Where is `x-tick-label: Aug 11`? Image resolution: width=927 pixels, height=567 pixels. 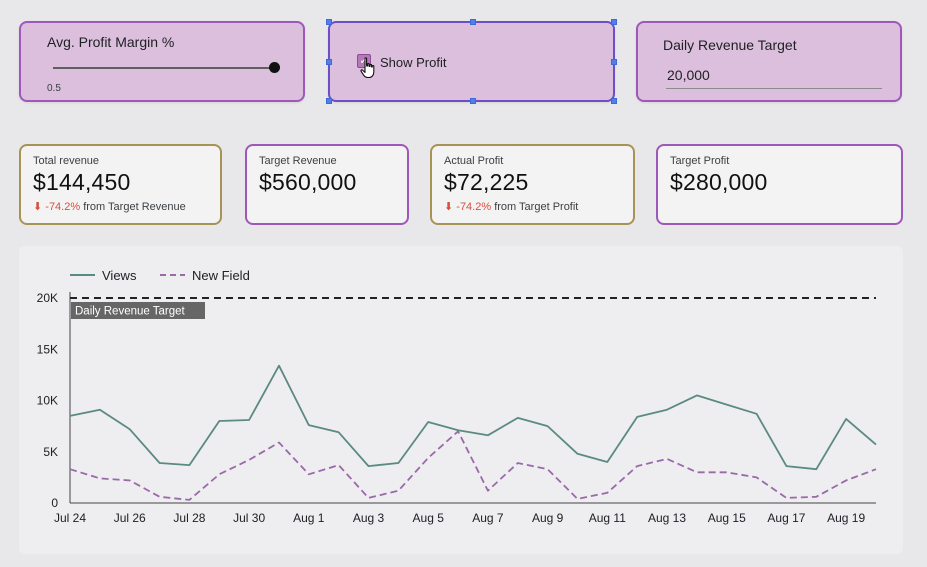 x-tick-label: Aug 11 is located at coordinates (607, 518).